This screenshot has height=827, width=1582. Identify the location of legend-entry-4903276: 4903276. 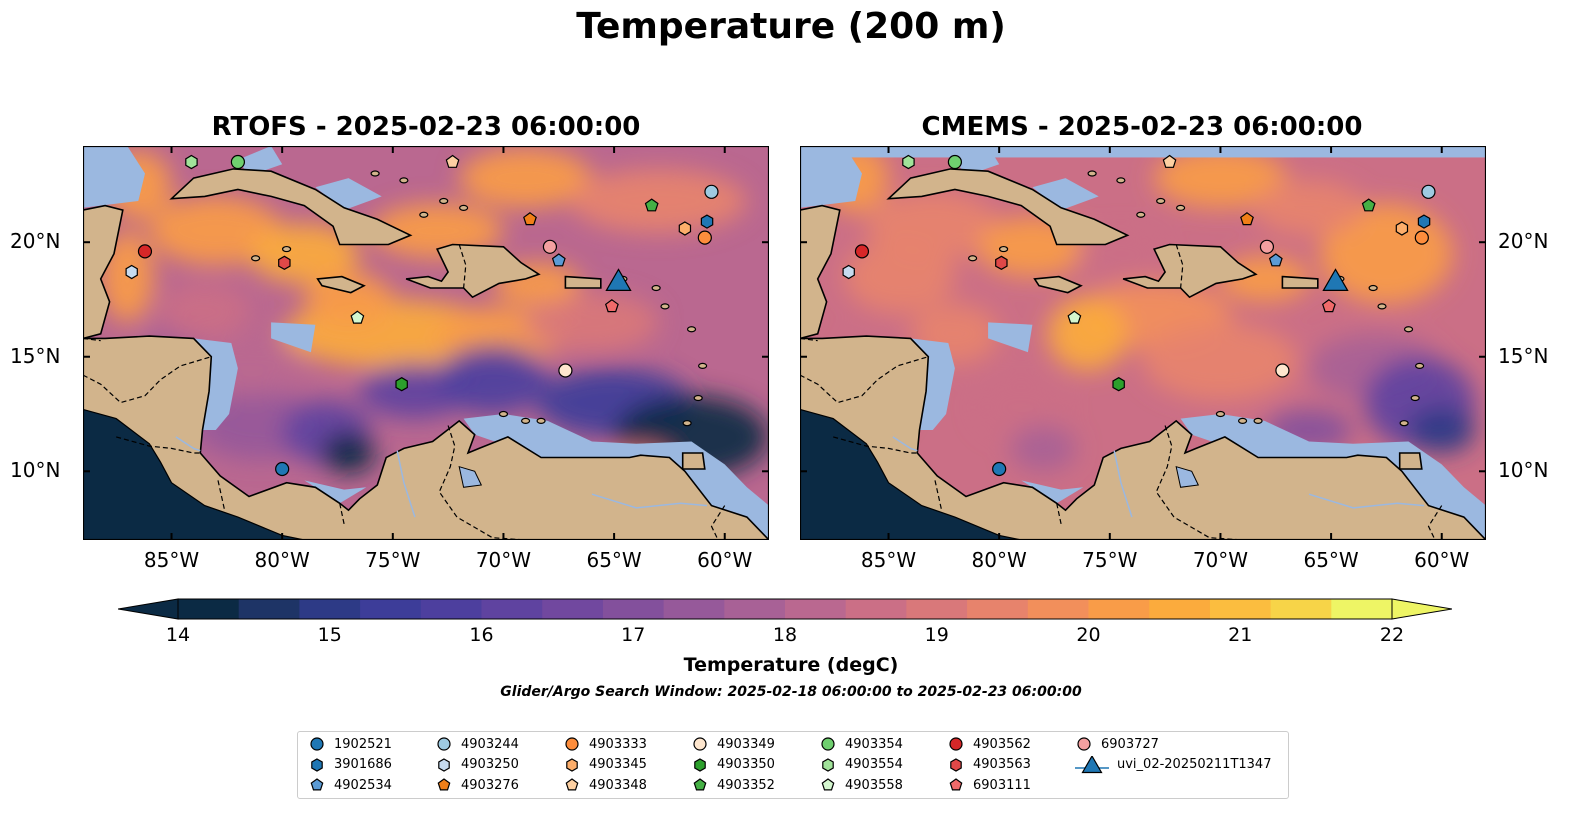
(477, 785).